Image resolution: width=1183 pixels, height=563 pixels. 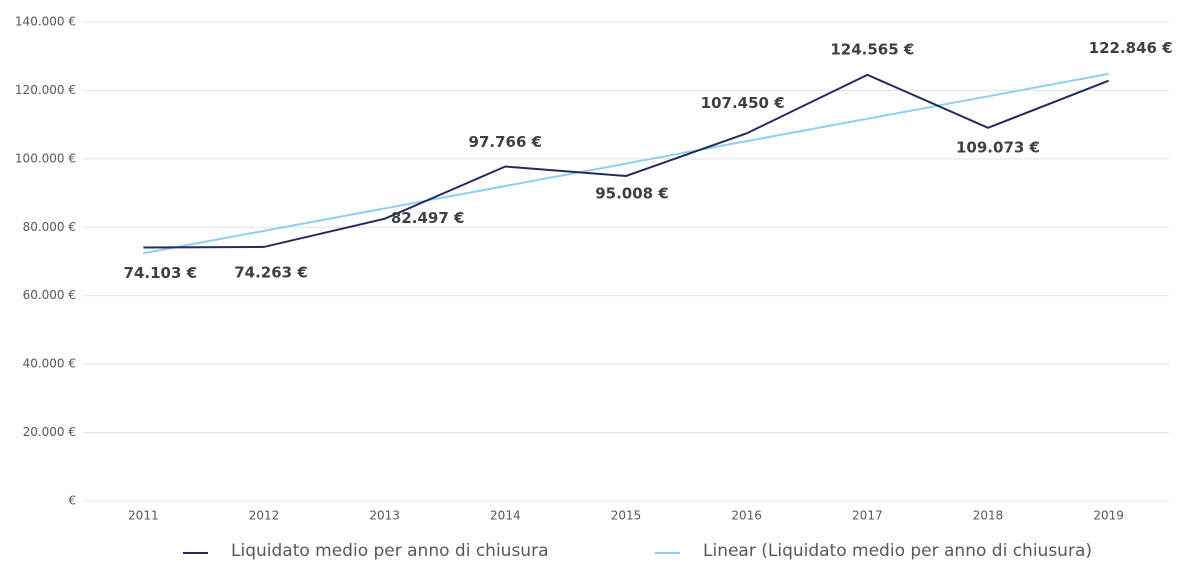 I want to click on data-label: 74.103 €, so click(x=161, y=273).